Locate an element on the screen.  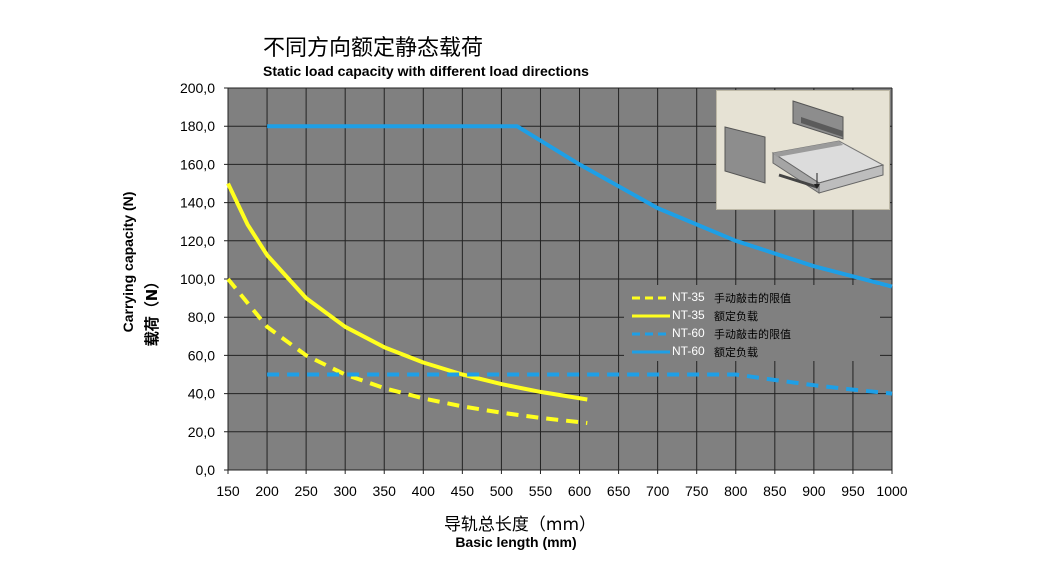
x-tick-label: 150 is located at coordinates (228, 491).